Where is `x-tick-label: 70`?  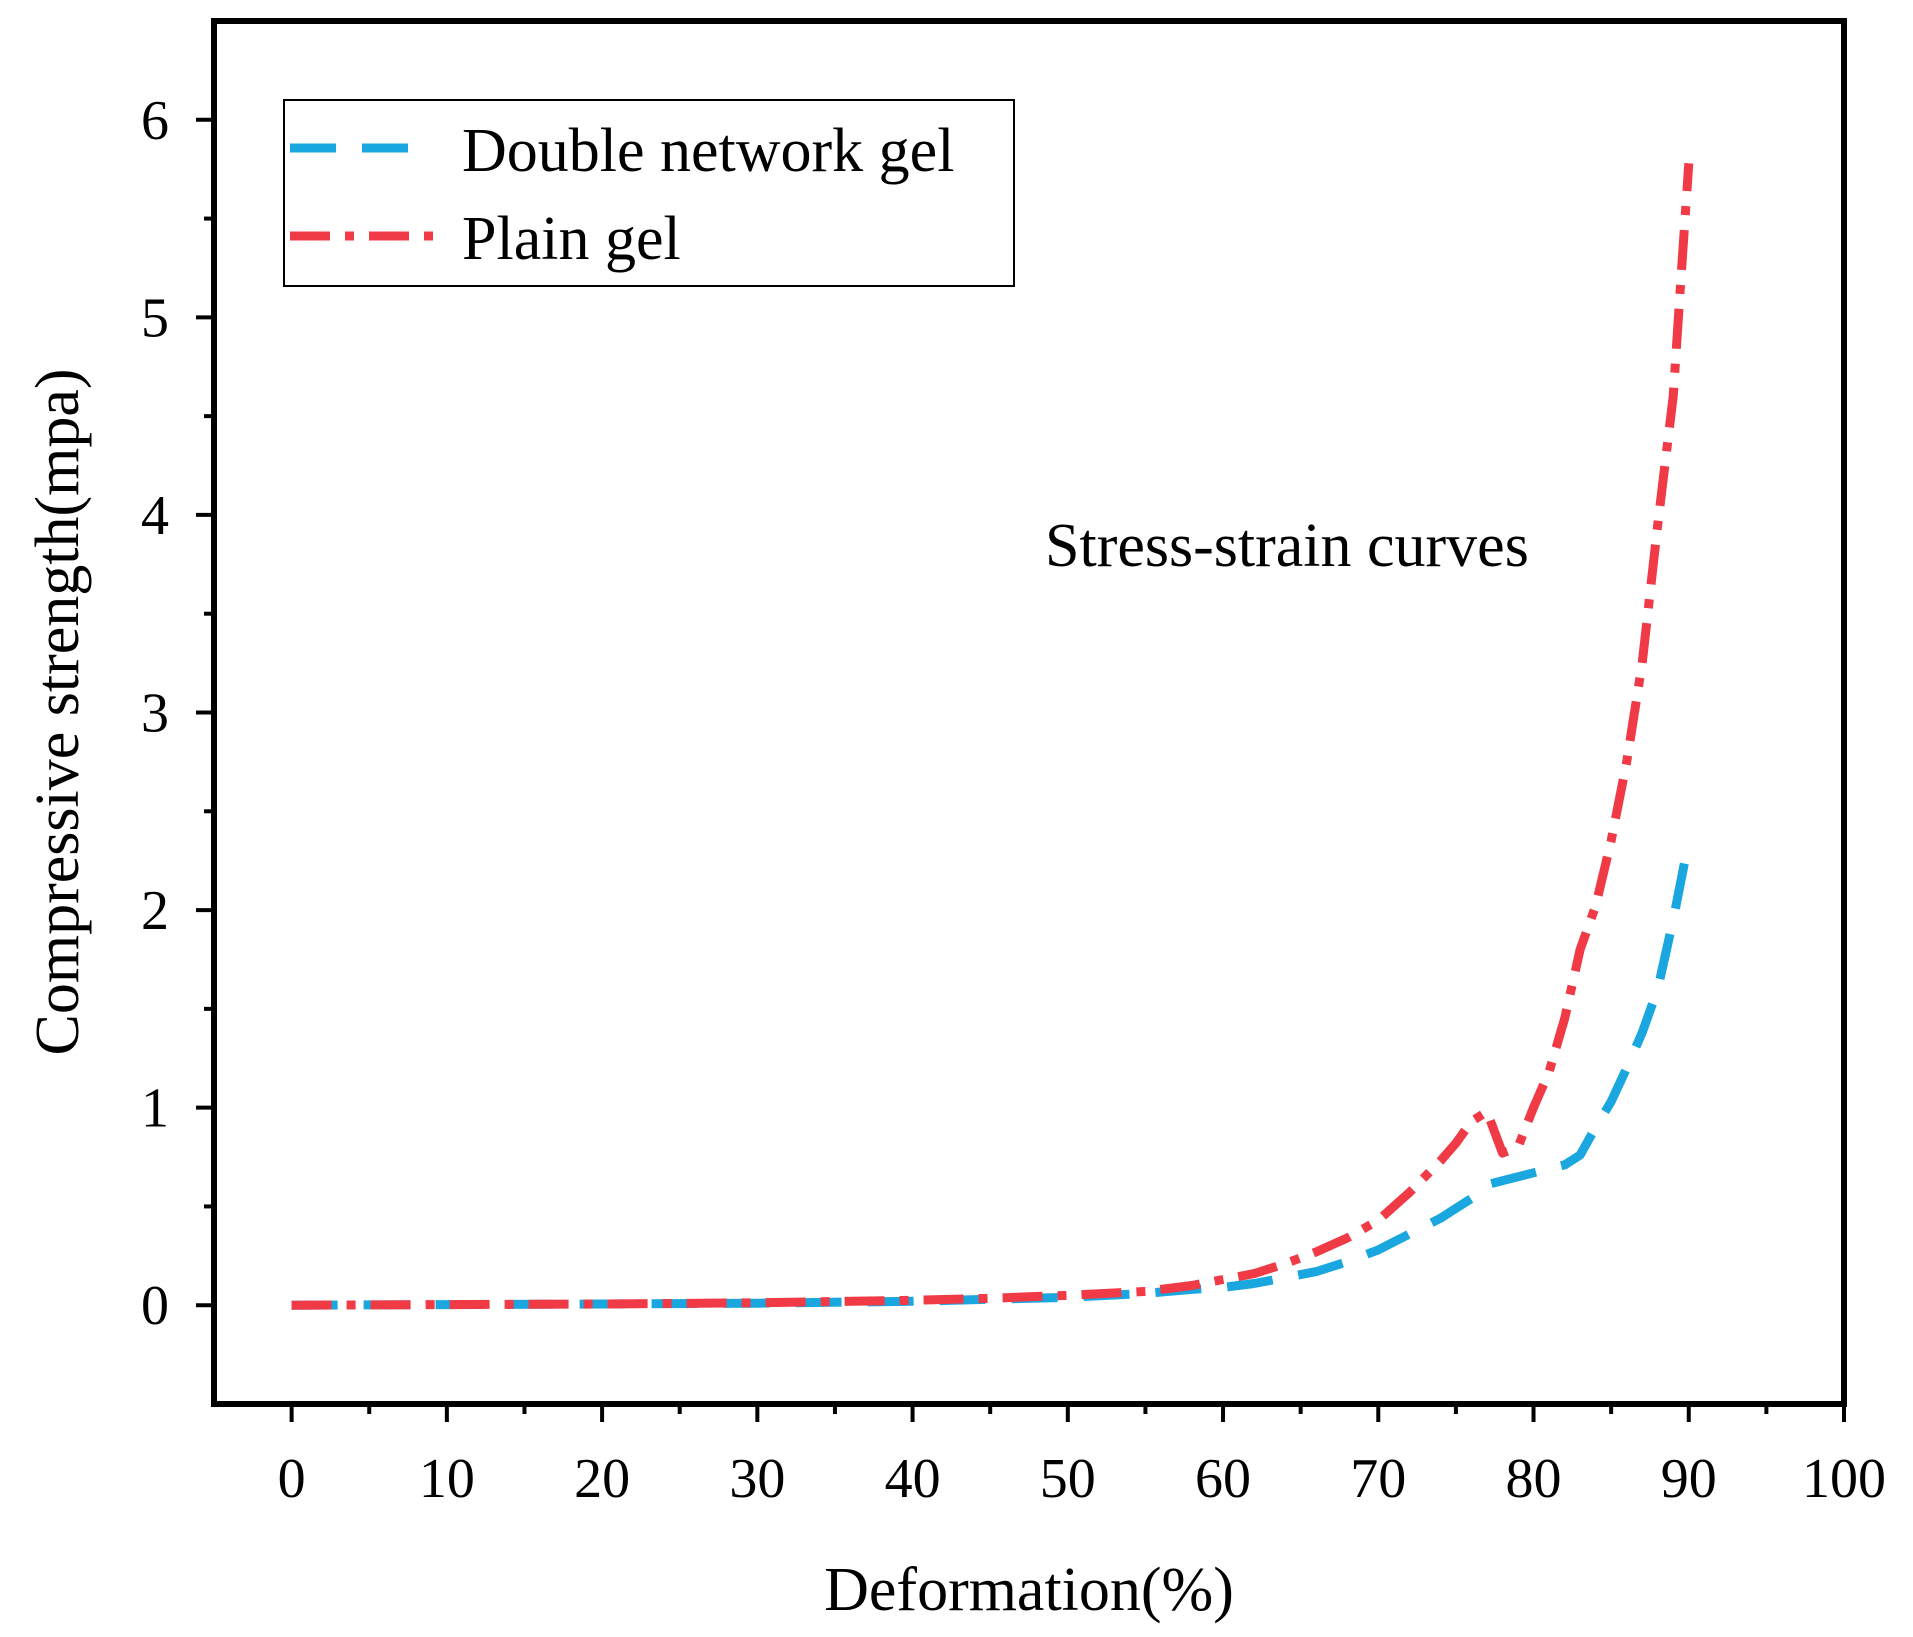
x-tick-label: 70 is located at coordinates (1378, 1479).